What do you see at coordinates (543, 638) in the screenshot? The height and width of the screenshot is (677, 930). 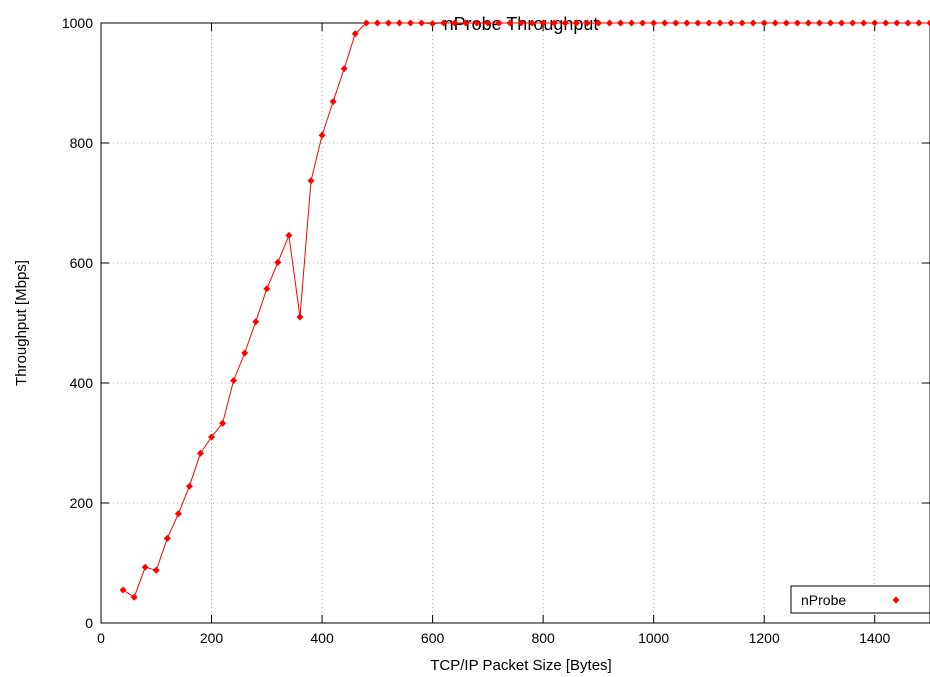 I see `x-tick-label: 800` at bounding box center [543, 638].